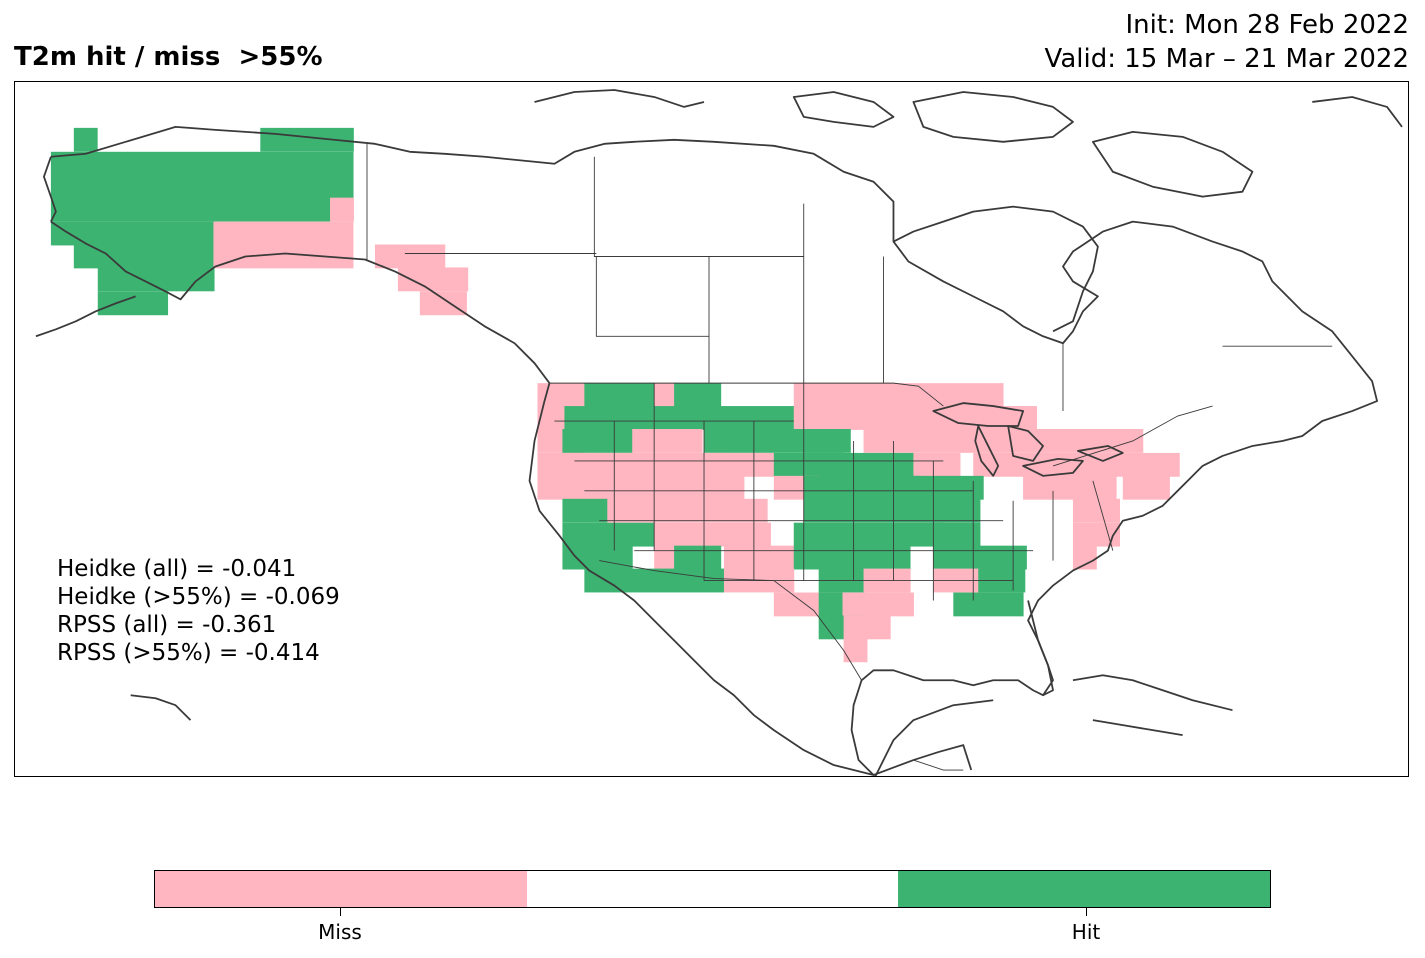  Describe the element at coordinates (340, 932) in the screenshot. I see `colorbar-label-miss: Miss` at that location.